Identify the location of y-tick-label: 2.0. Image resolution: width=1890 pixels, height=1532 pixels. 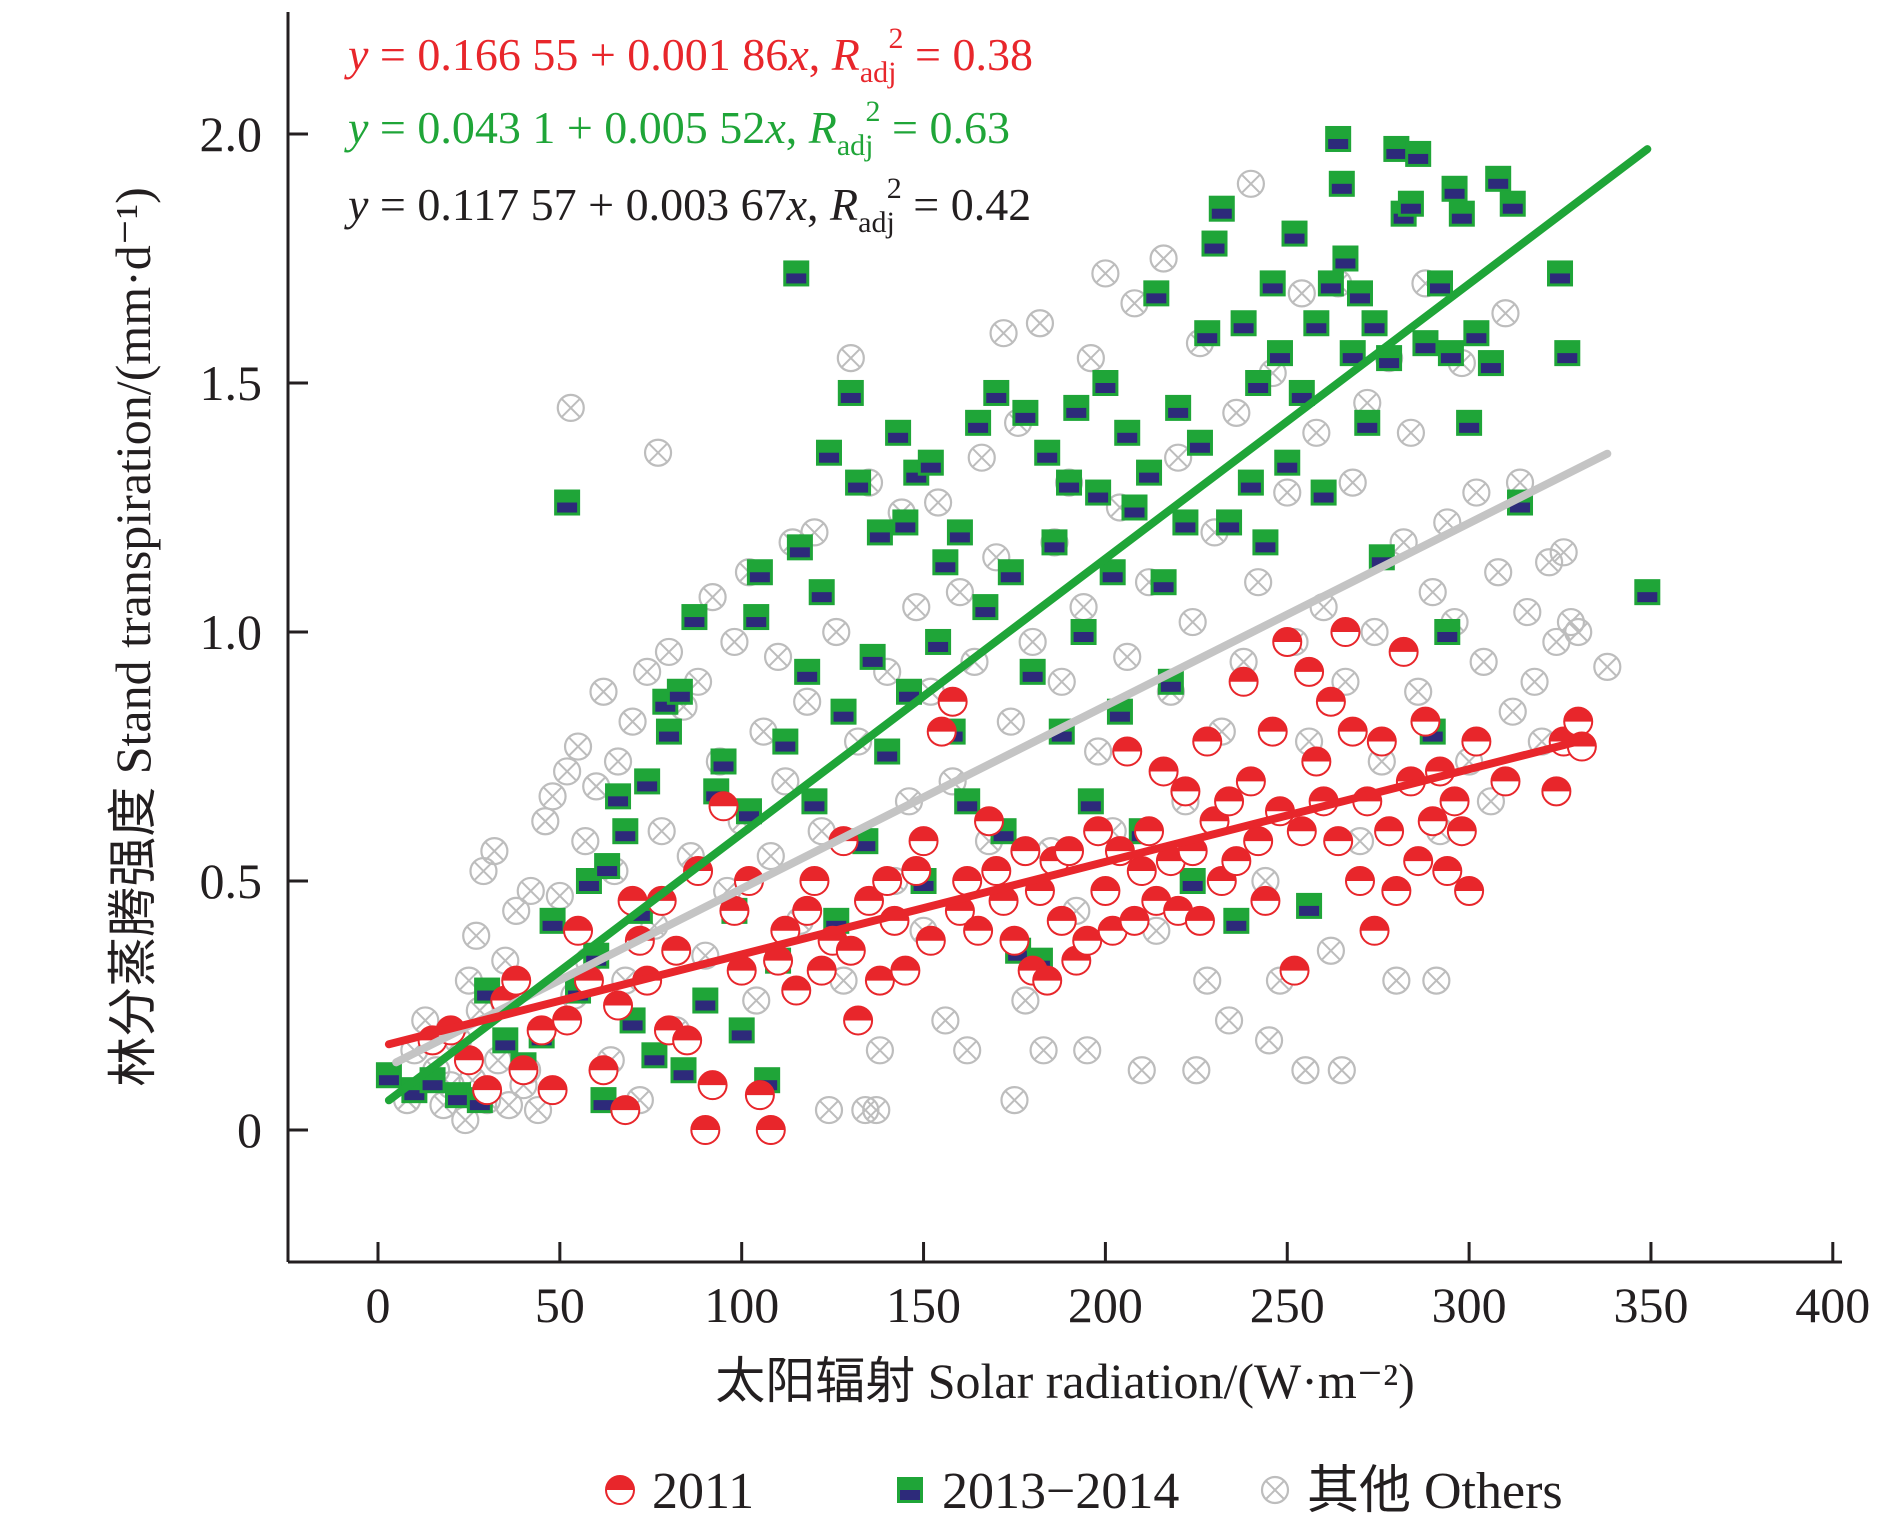
(231, 134).